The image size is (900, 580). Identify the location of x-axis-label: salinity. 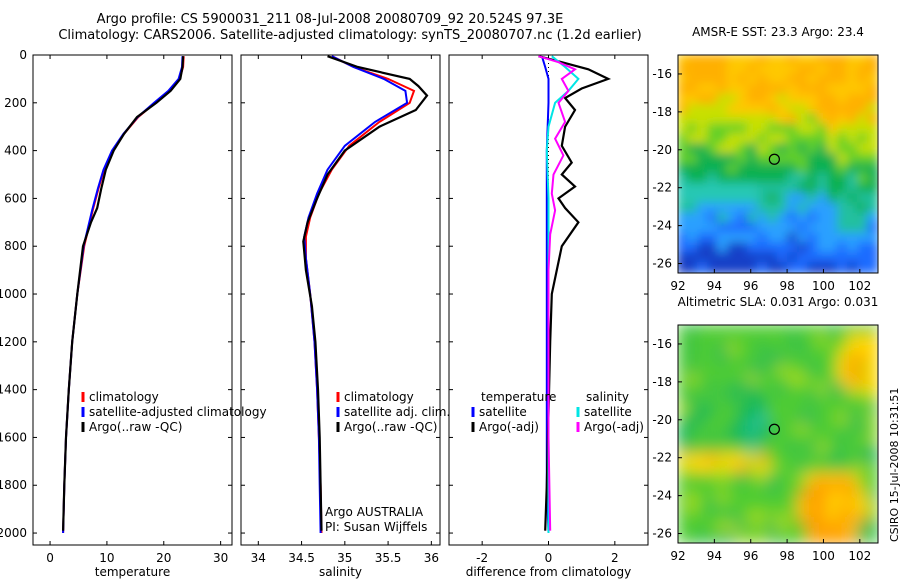
(340, 572).